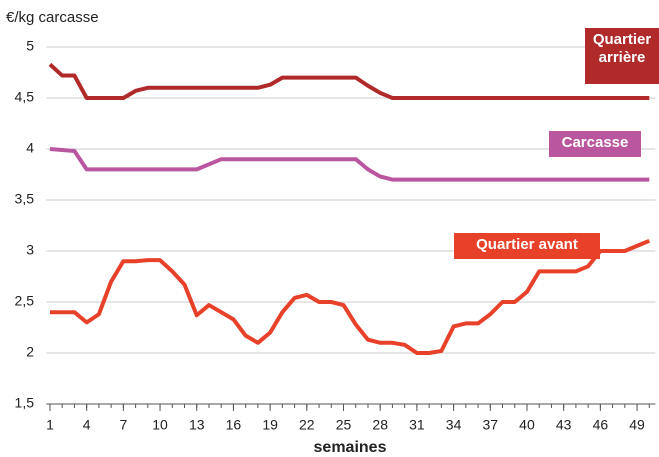  Describe the element at coordinates (380, 425) in the screenshot. I see `x-tick-label: 28` at that location.